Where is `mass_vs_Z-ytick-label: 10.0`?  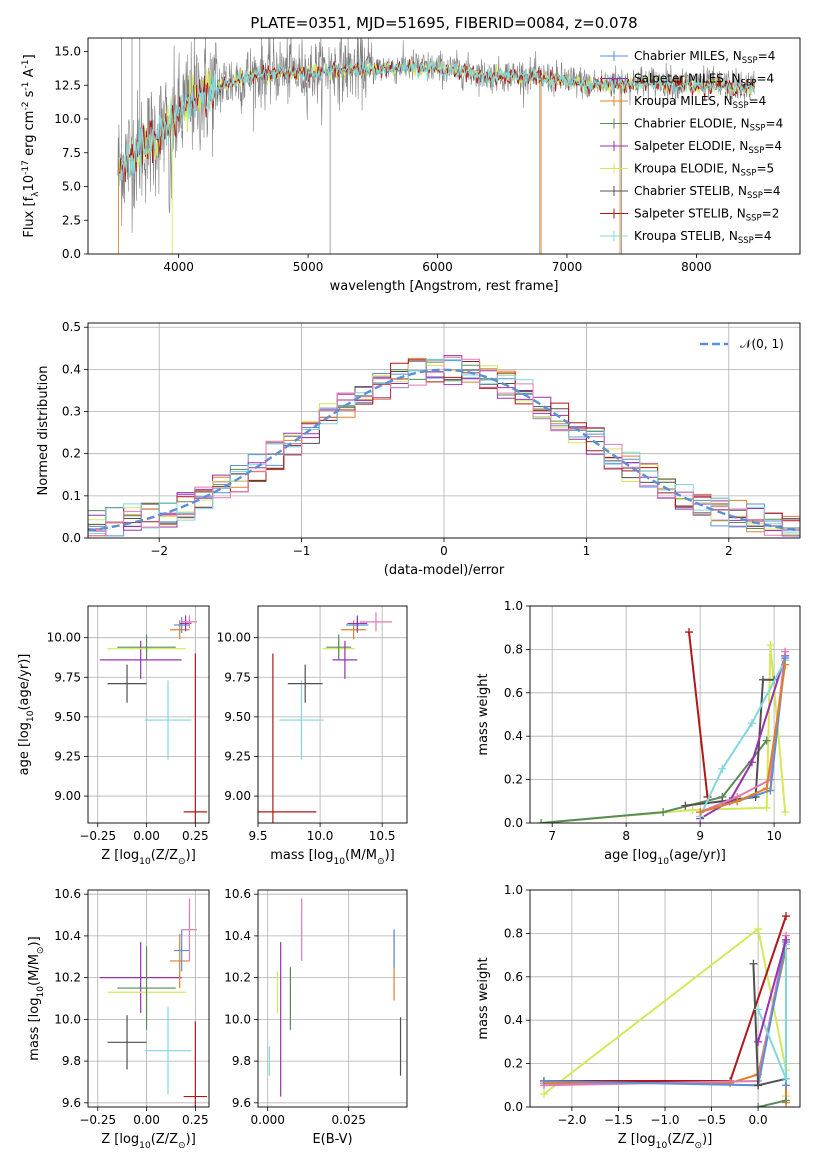
mass_vs_Z-ytick-label: 10.0 is located at coordinates (67, 1019).